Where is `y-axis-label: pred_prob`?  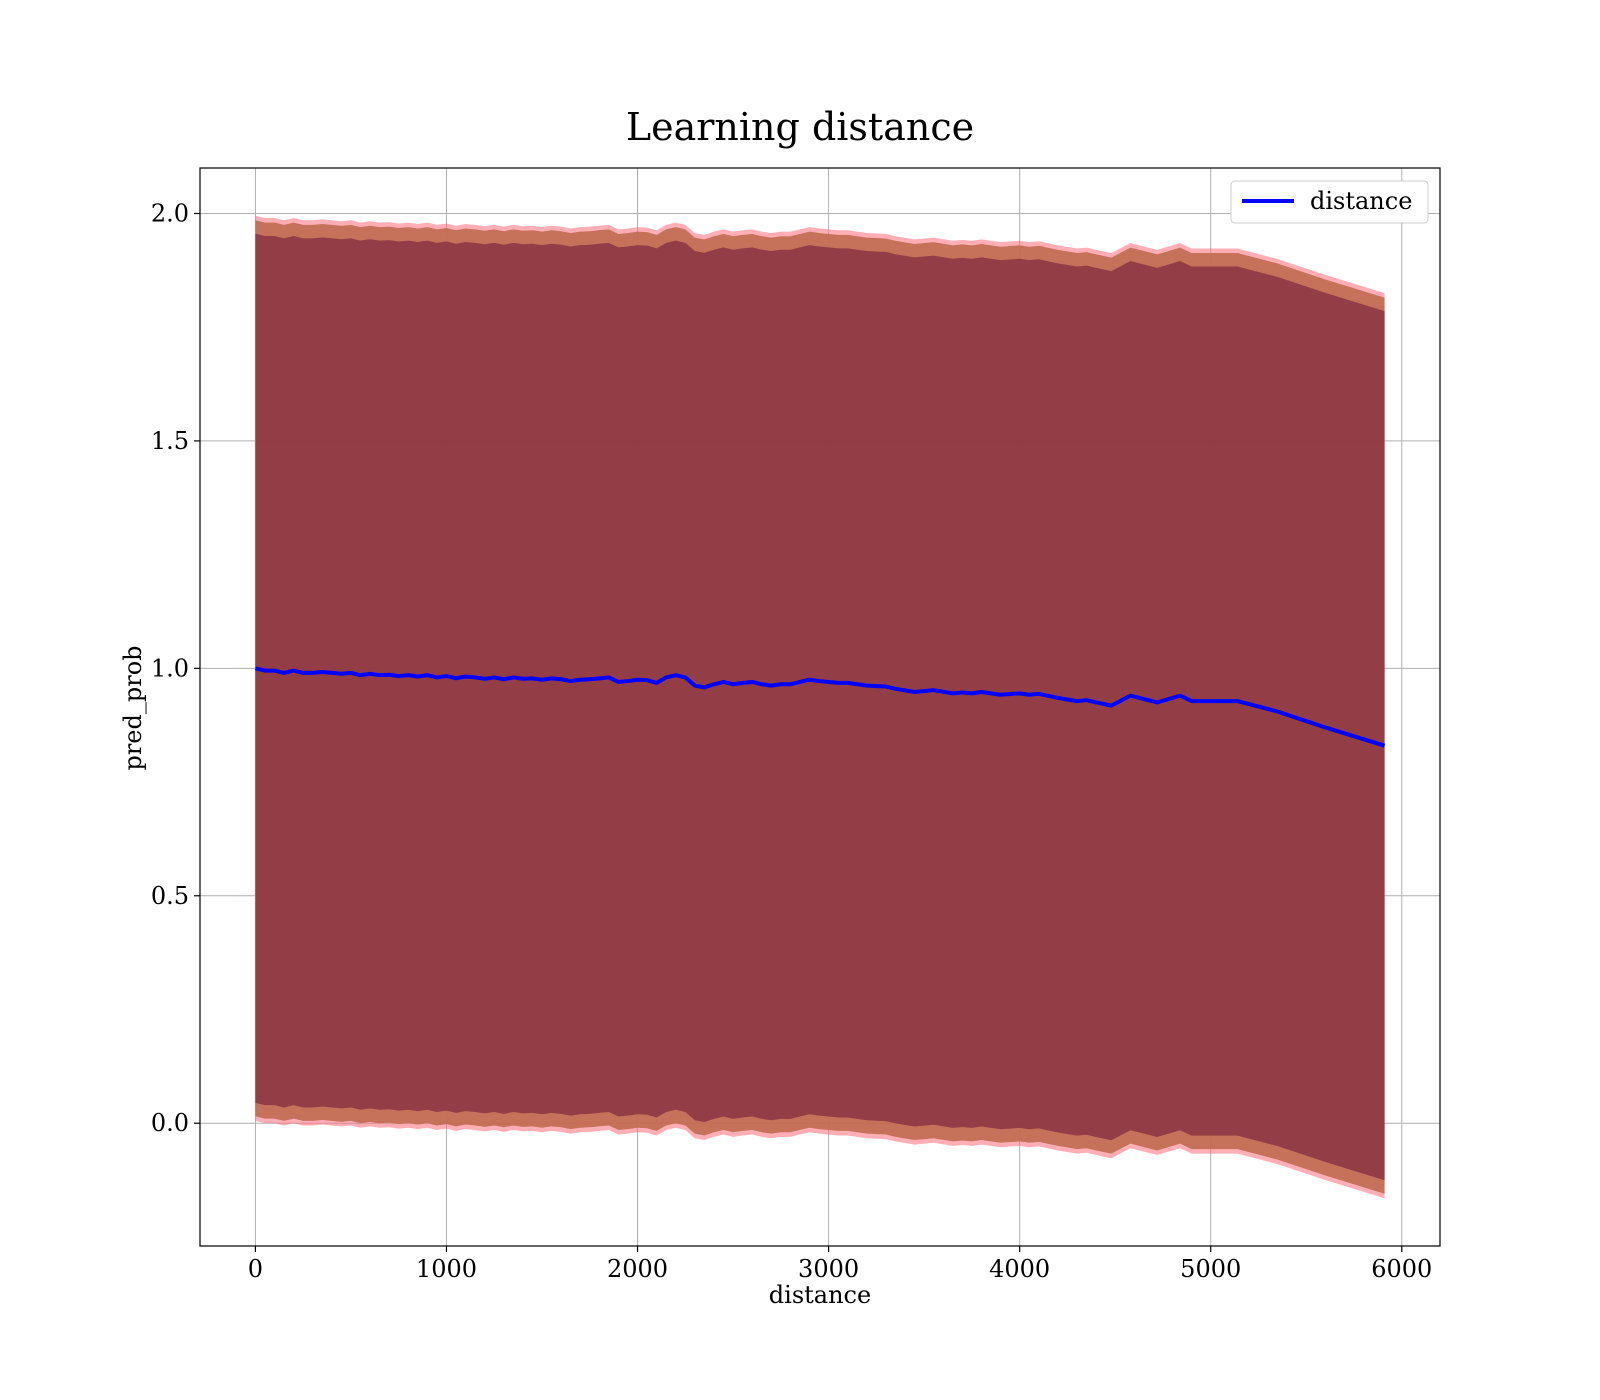
y-axis-label: pred_prob is located at coordinates (133, 707).